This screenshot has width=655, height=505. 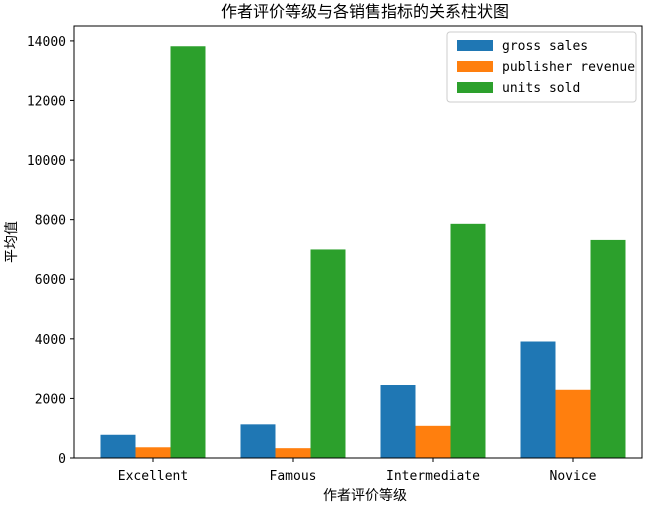 I want to click on bar-units-sold-excellent, so click(x=188, y=252).